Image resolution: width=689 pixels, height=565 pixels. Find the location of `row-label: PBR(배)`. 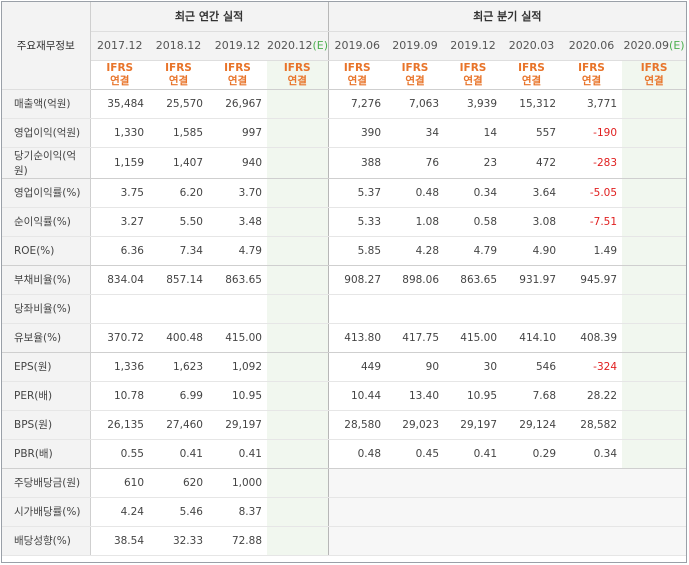

row-label: PBR(배) is located at coordinates (46, 454).